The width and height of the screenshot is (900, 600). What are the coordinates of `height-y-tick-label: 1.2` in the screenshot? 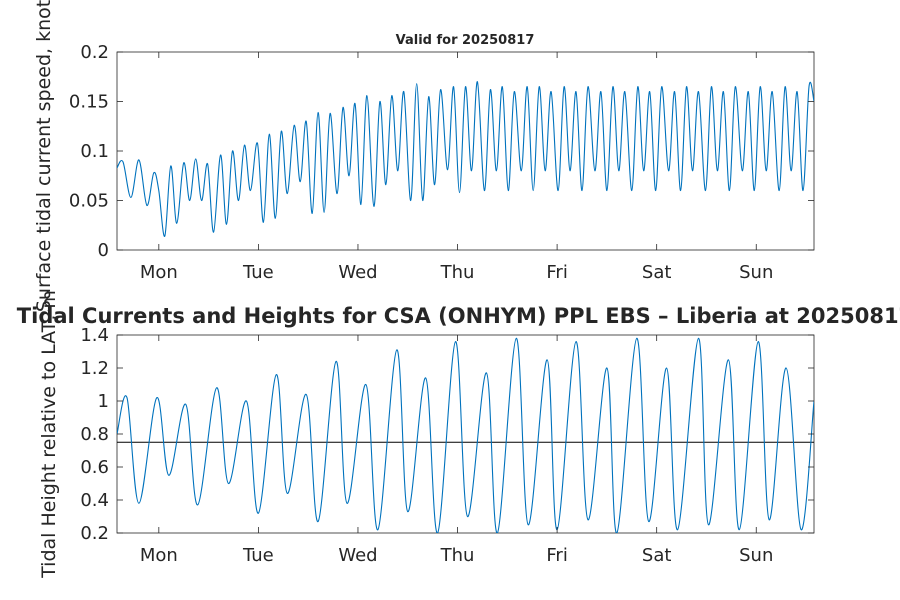 It's located at (94, 368).